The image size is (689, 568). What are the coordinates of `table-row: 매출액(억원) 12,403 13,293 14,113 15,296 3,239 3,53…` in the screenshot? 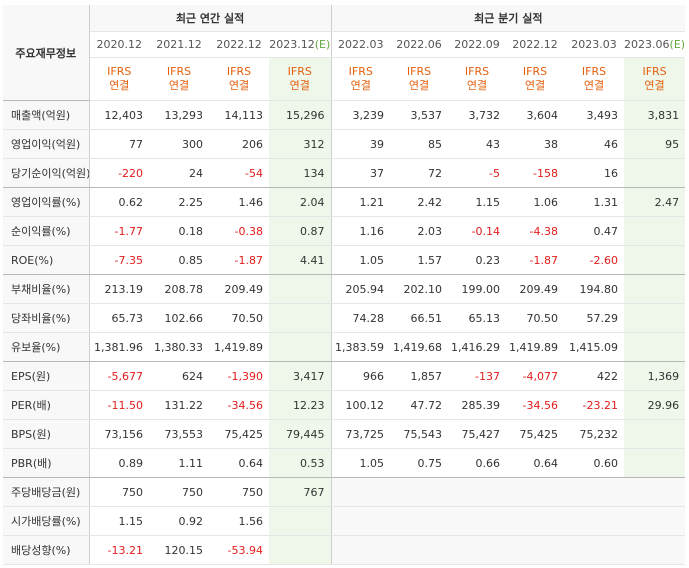 It's located at (344, 115).